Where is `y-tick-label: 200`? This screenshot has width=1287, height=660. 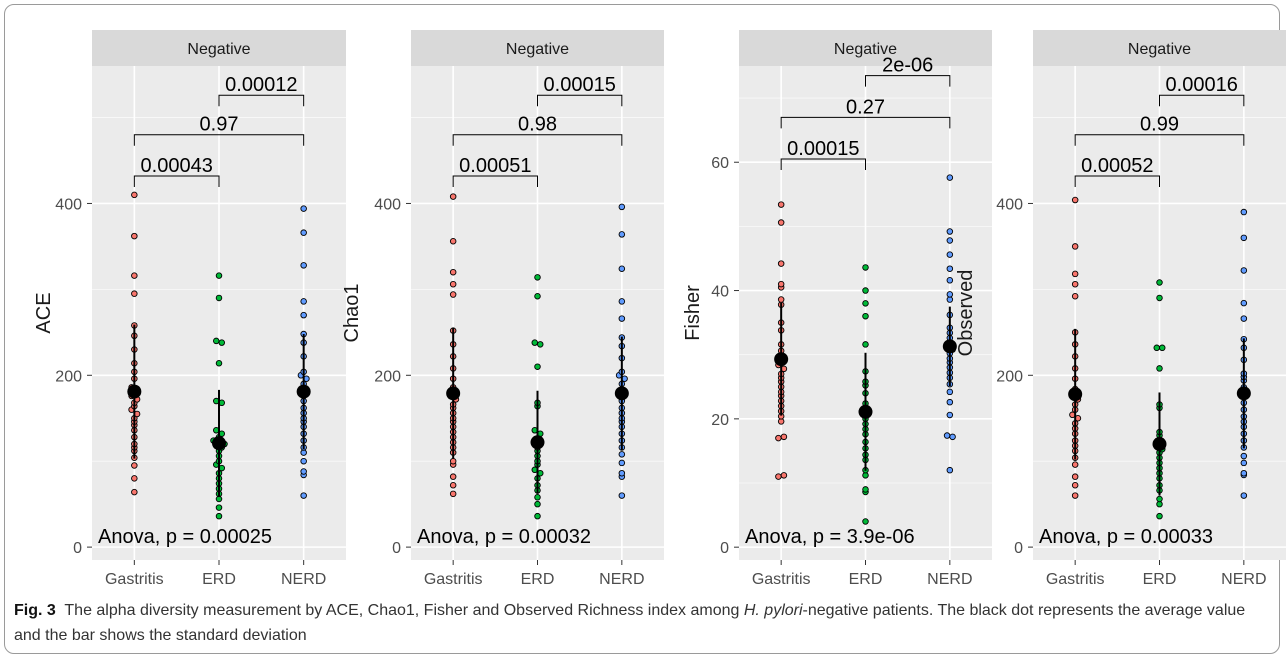 y-tick-label: 200 is located at coordinates (387, 376).